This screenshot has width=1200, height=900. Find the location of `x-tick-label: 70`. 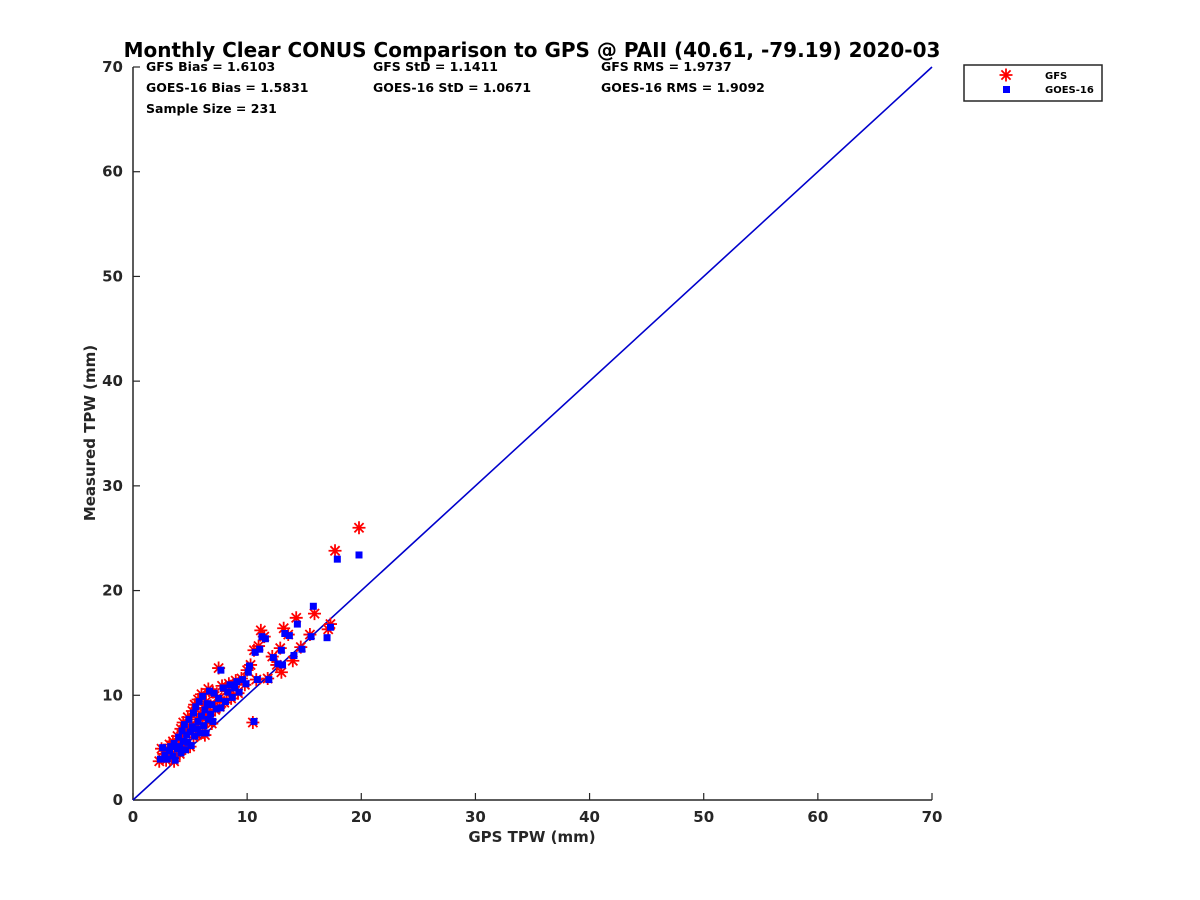

x-tick-label: 70 is located at coordinates (932, 817).